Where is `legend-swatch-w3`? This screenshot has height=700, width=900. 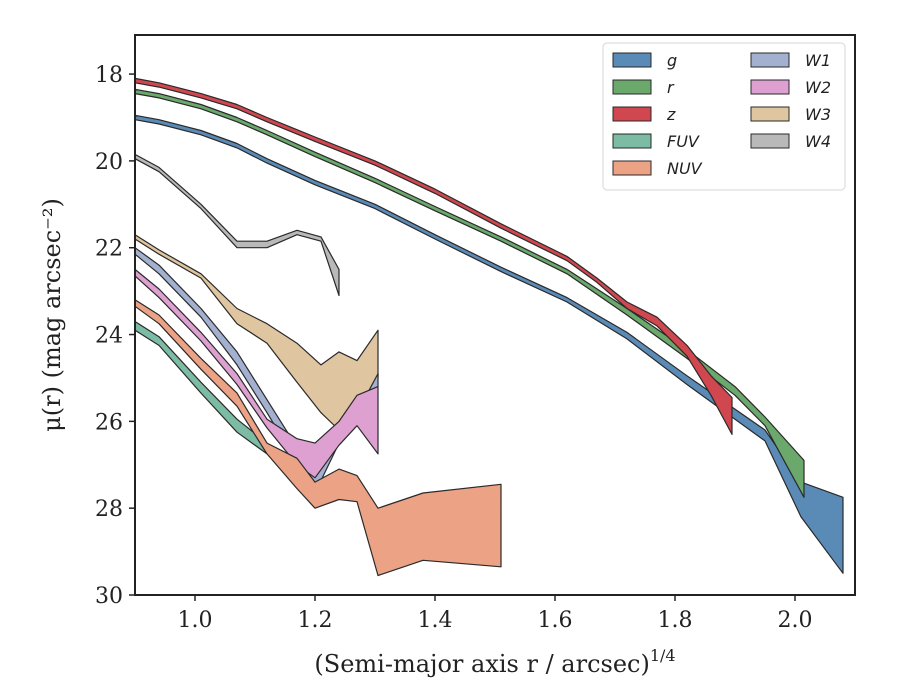 legend-swatch-w3 is located at coordinates (770, 114).